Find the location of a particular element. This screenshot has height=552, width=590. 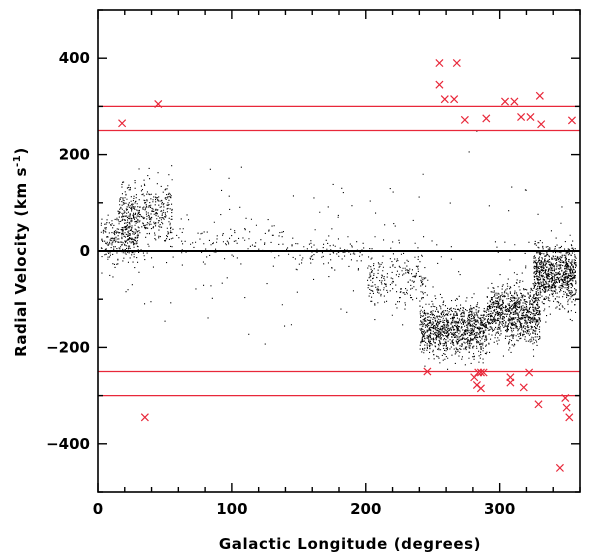

y-tick-label: −200 is located at coordinates (68, 347).